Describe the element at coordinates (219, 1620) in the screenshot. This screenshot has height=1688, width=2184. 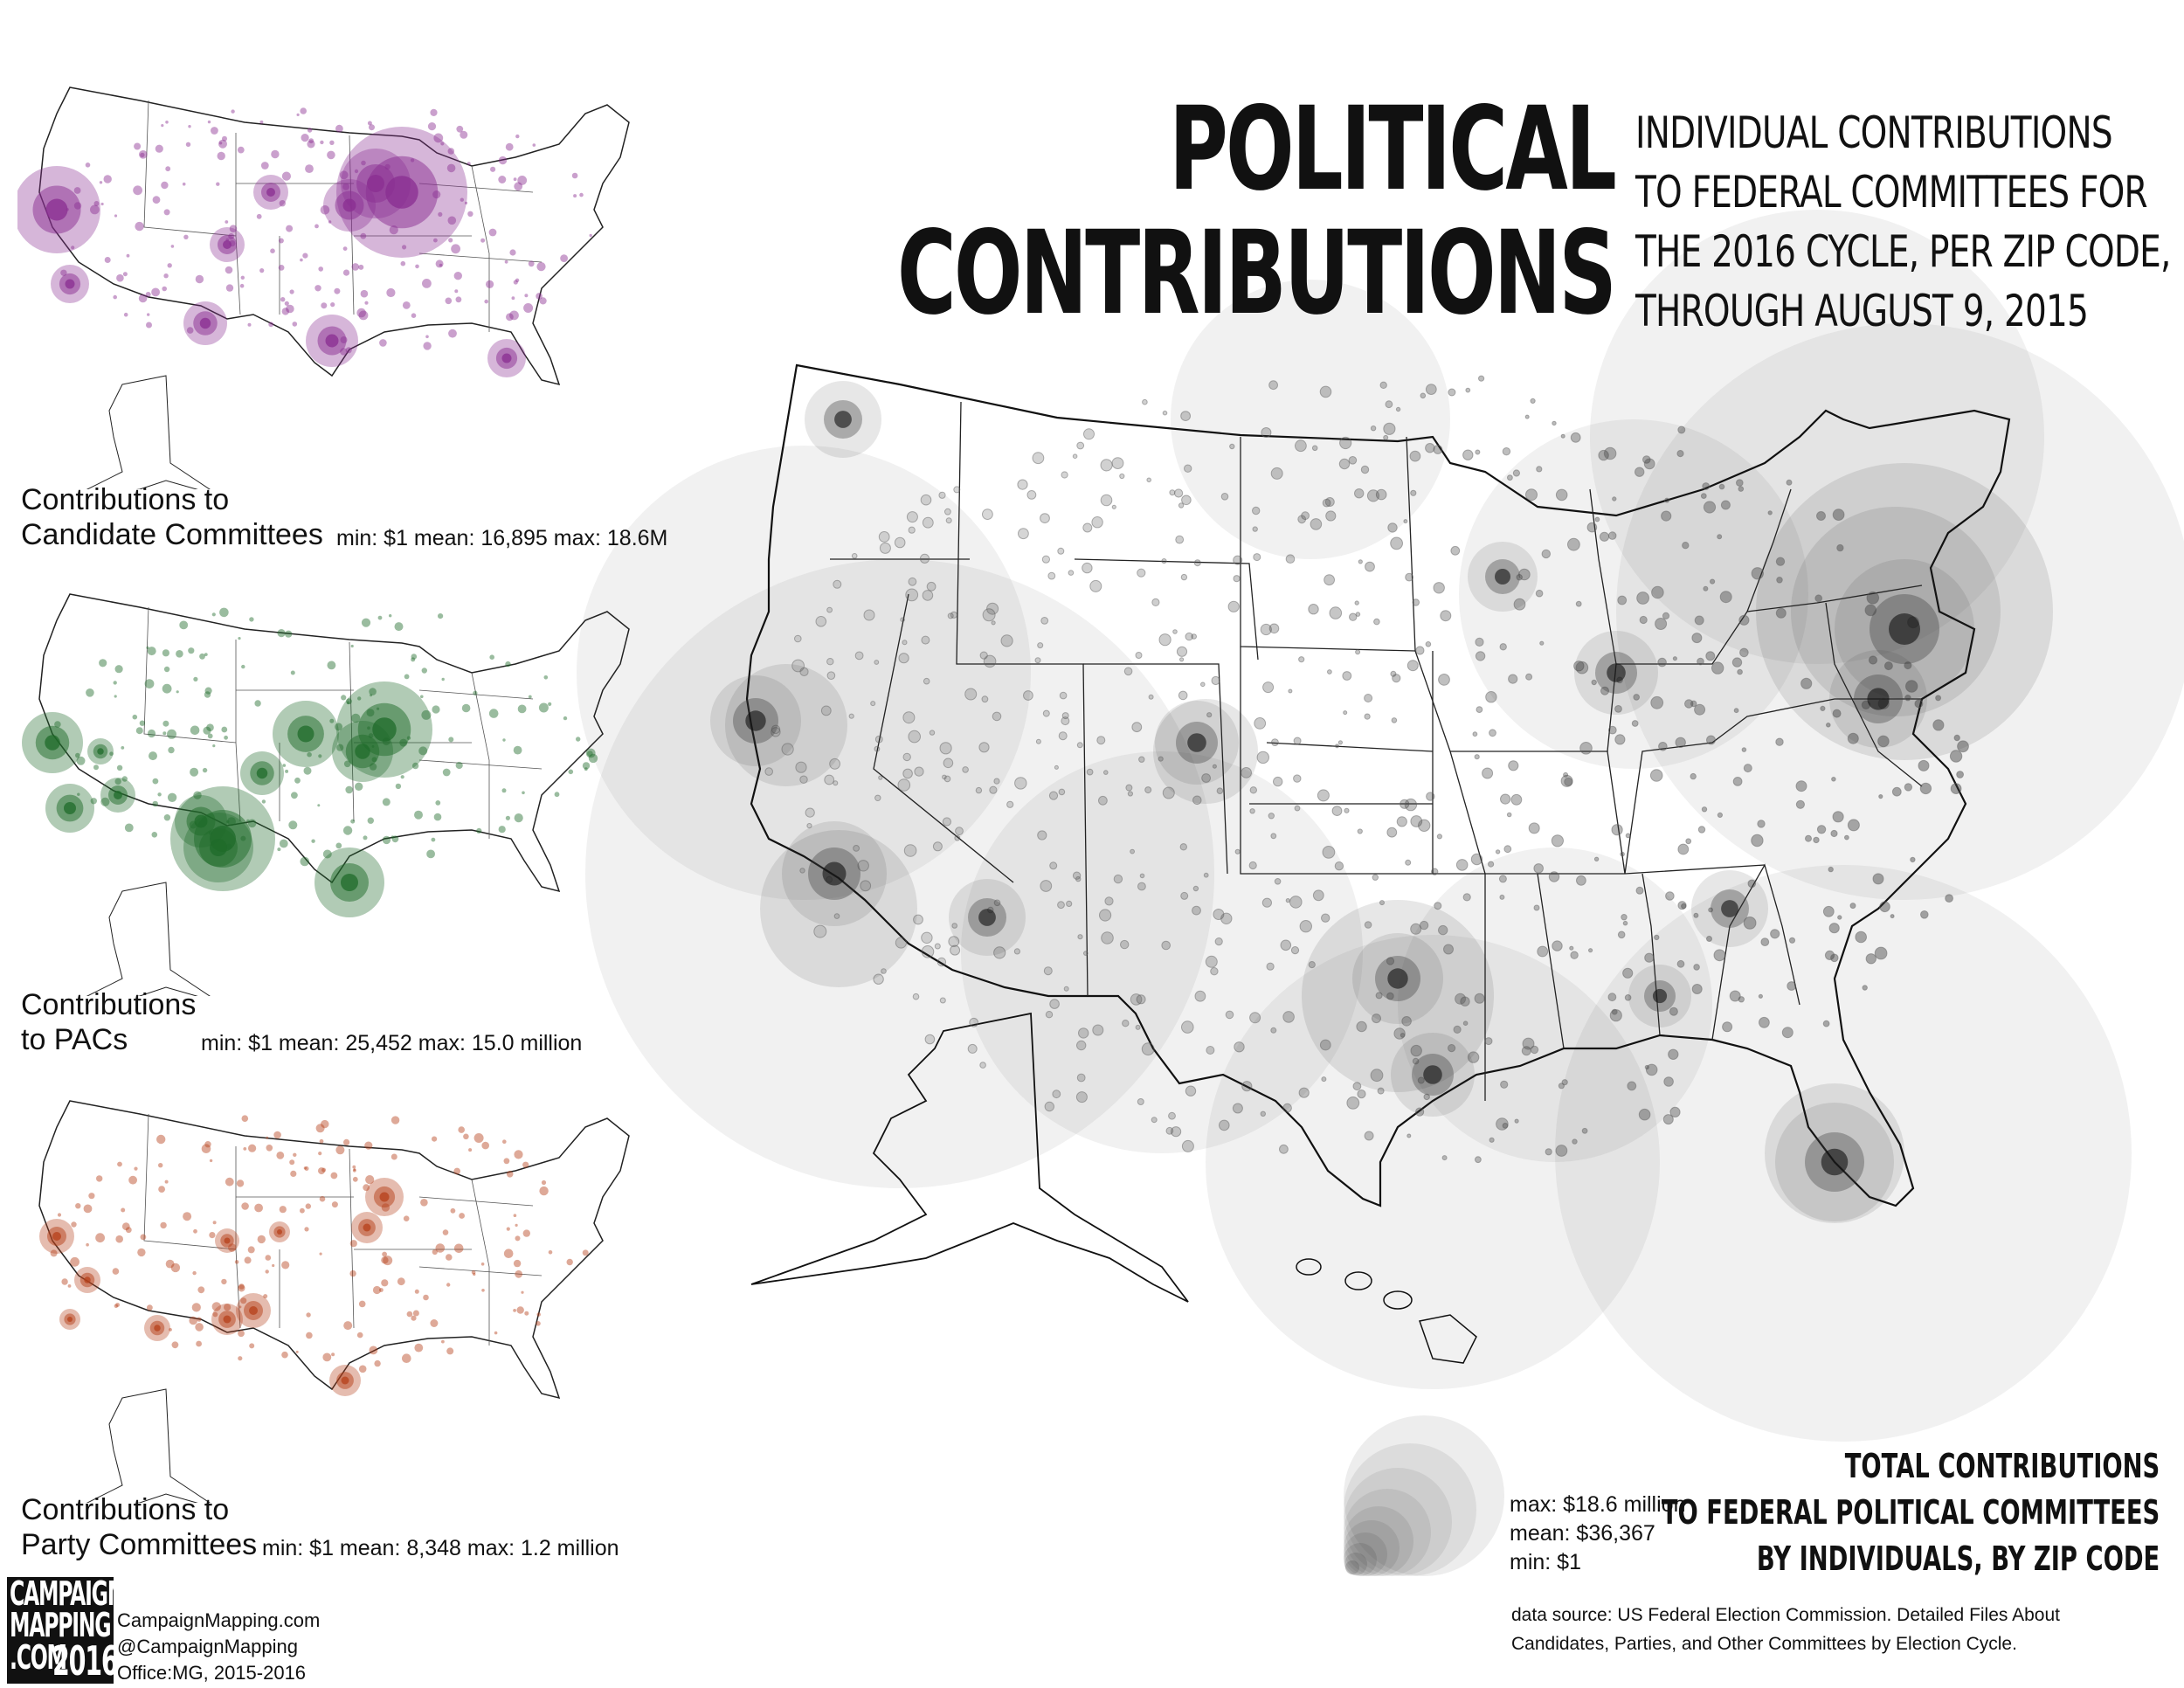
I see `credits-site: CampaignMapping.com` at that location.